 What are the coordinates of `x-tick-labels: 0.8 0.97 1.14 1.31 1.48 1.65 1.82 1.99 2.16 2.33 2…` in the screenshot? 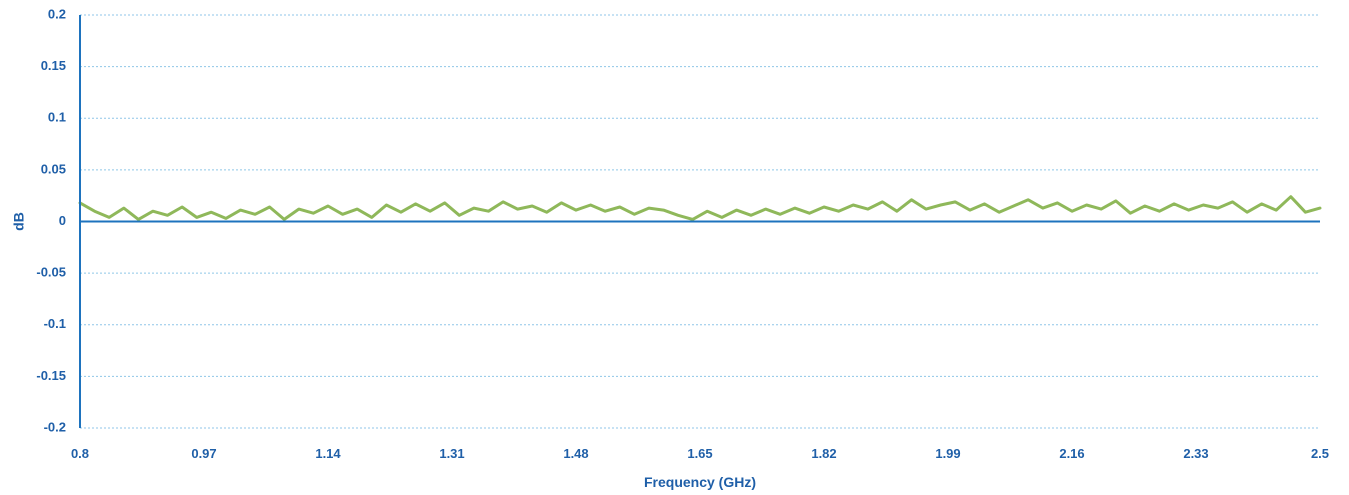 It's located at (700, 453).